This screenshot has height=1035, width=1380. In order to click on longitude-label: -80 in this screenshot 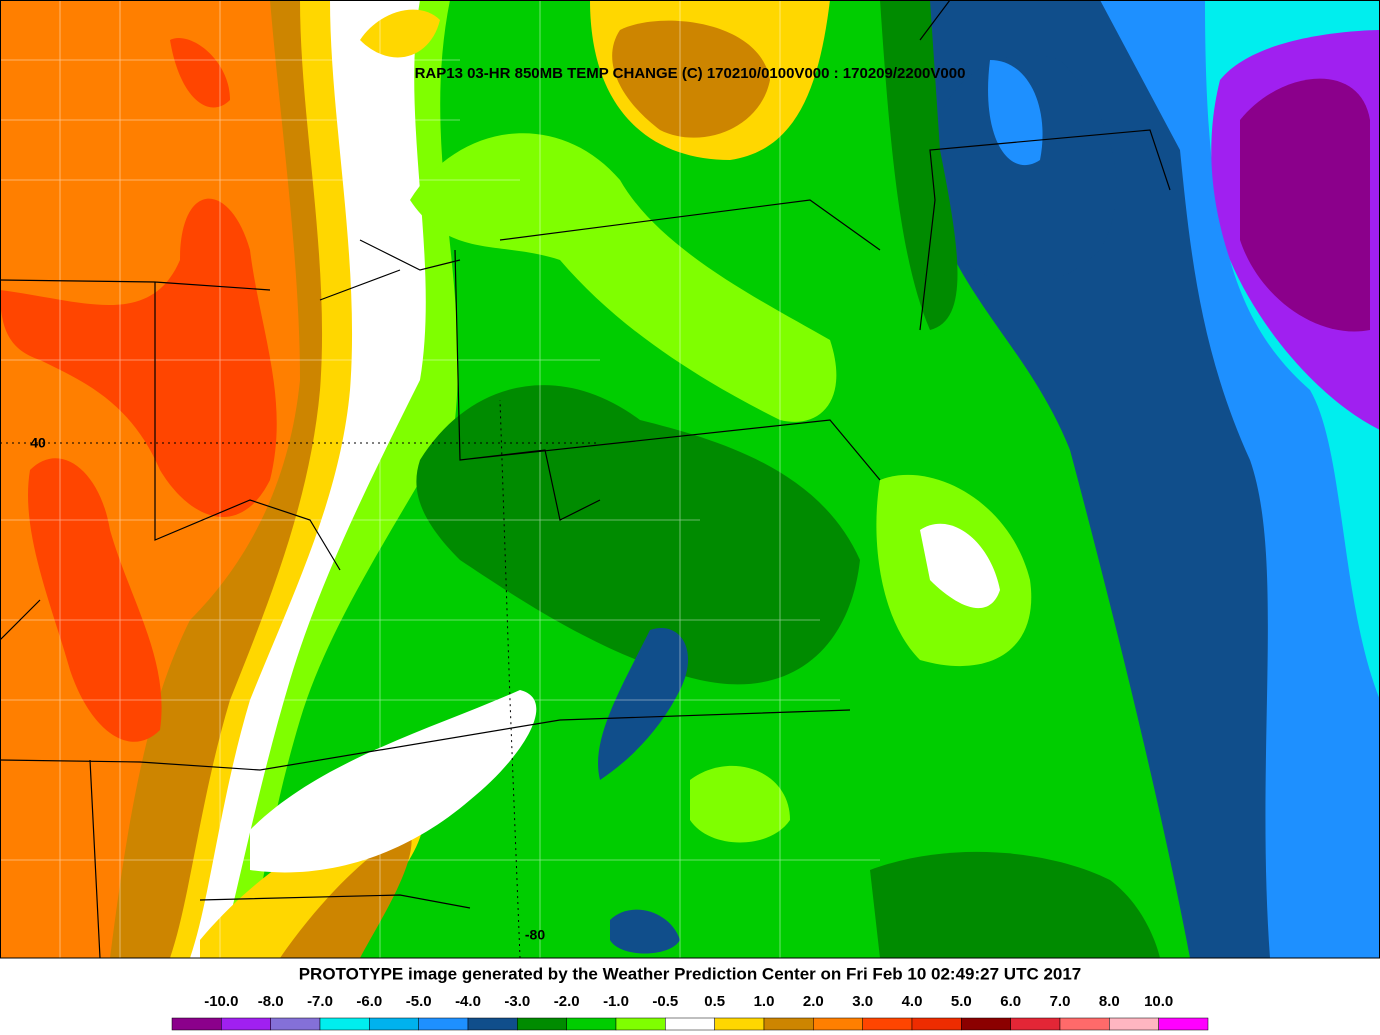, I will do `click(535, 935)`.